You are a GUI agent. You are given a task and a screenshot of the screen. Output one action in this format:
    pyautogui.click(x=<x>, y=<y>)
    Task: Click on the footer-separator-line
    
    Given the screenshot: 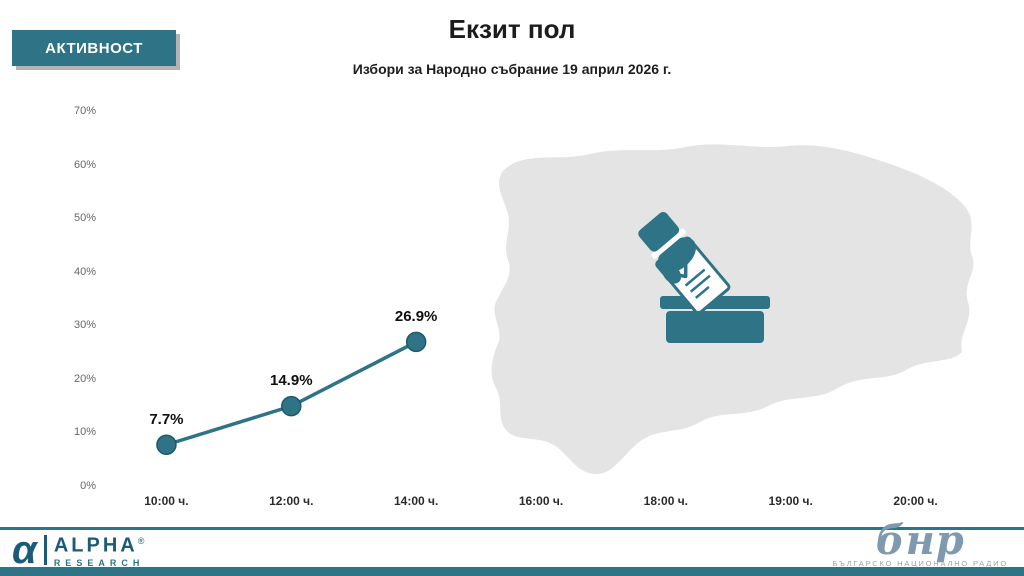 What is the action you would take?
    pyautogui.click(x=512, y=528)
    